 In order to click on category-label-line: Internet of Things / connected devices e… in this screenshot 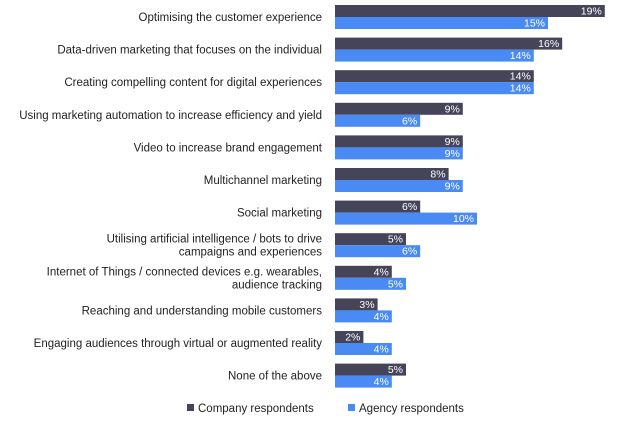, I will do `click(184, 272)`.